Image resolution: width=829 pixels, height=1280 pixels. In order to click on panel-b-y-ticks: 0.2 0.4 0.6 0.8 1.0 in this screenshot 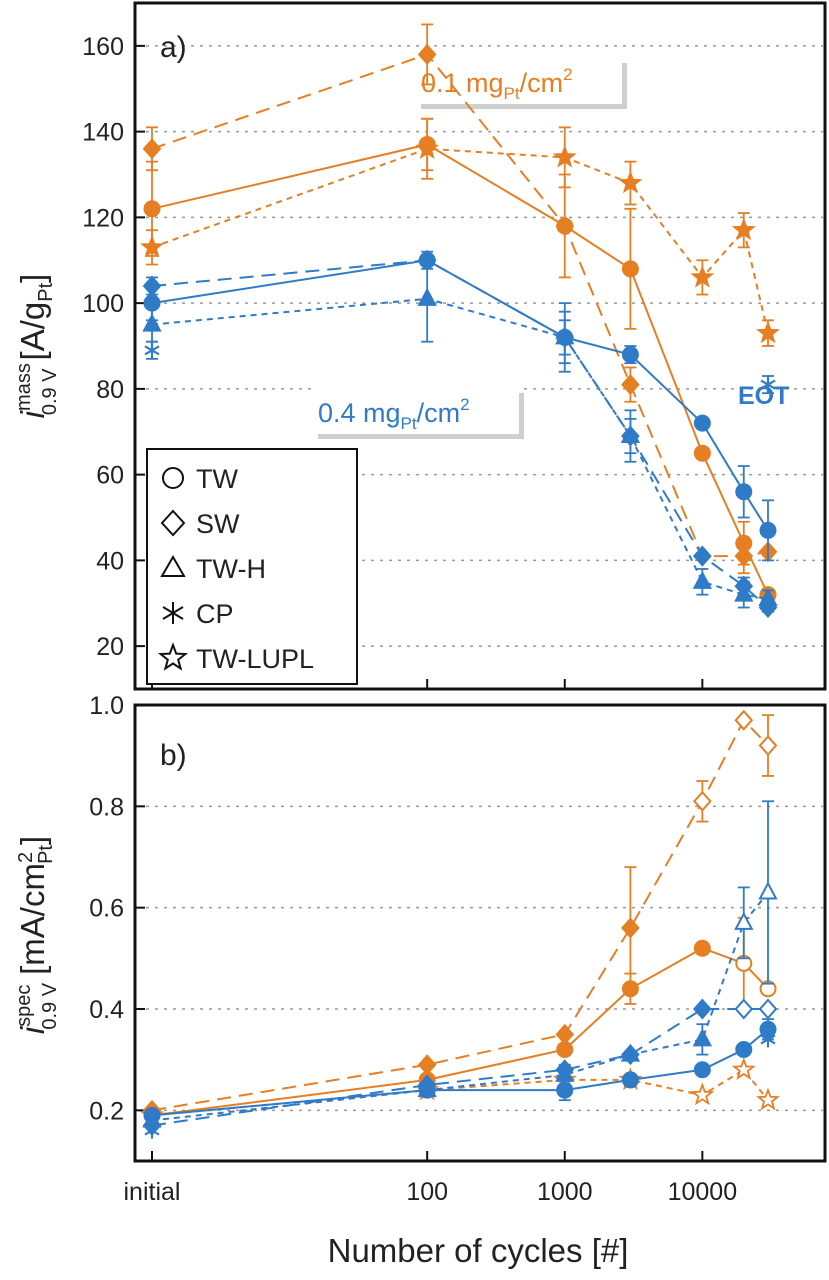, I will do `click(117, 908)`.